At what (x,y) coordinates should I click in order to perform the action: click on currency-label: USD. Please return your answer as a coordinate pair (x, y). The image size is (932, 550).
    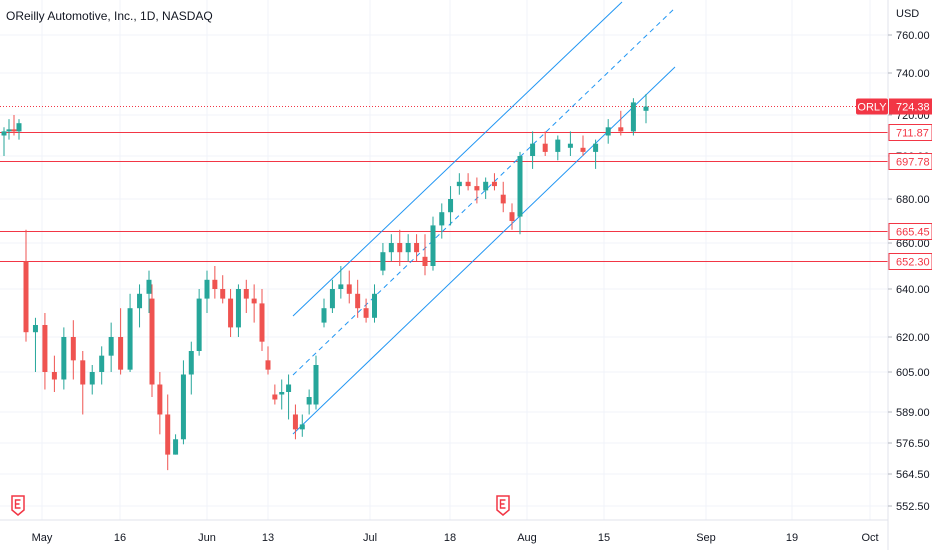
    Looking at the image, I should click on (908, 14).